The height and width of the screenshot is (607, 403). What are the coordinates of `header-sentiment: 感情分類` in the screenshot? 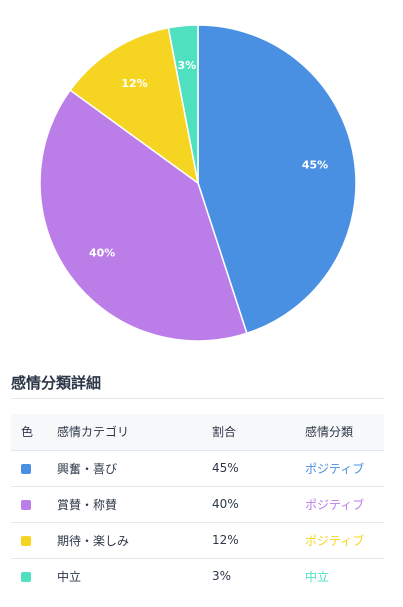 It's located at (329, 432).